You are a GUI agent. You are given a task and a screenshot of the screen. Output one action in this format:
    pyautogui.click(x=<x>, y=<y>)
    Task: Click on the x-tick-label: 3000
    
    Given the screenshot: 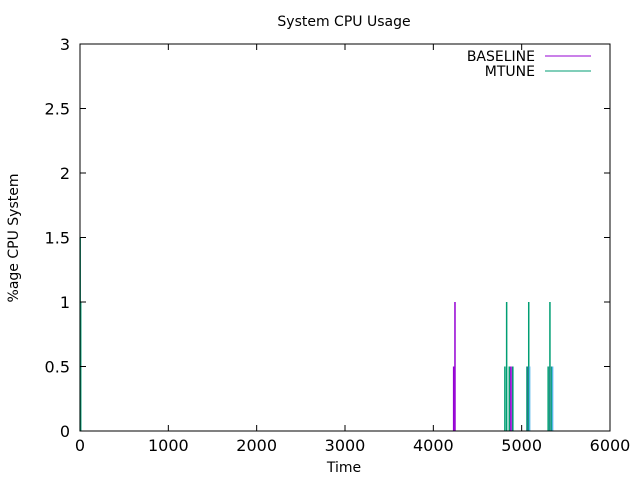 What is the action you would take?
    pyautogui.click(x=345, y=445)
    